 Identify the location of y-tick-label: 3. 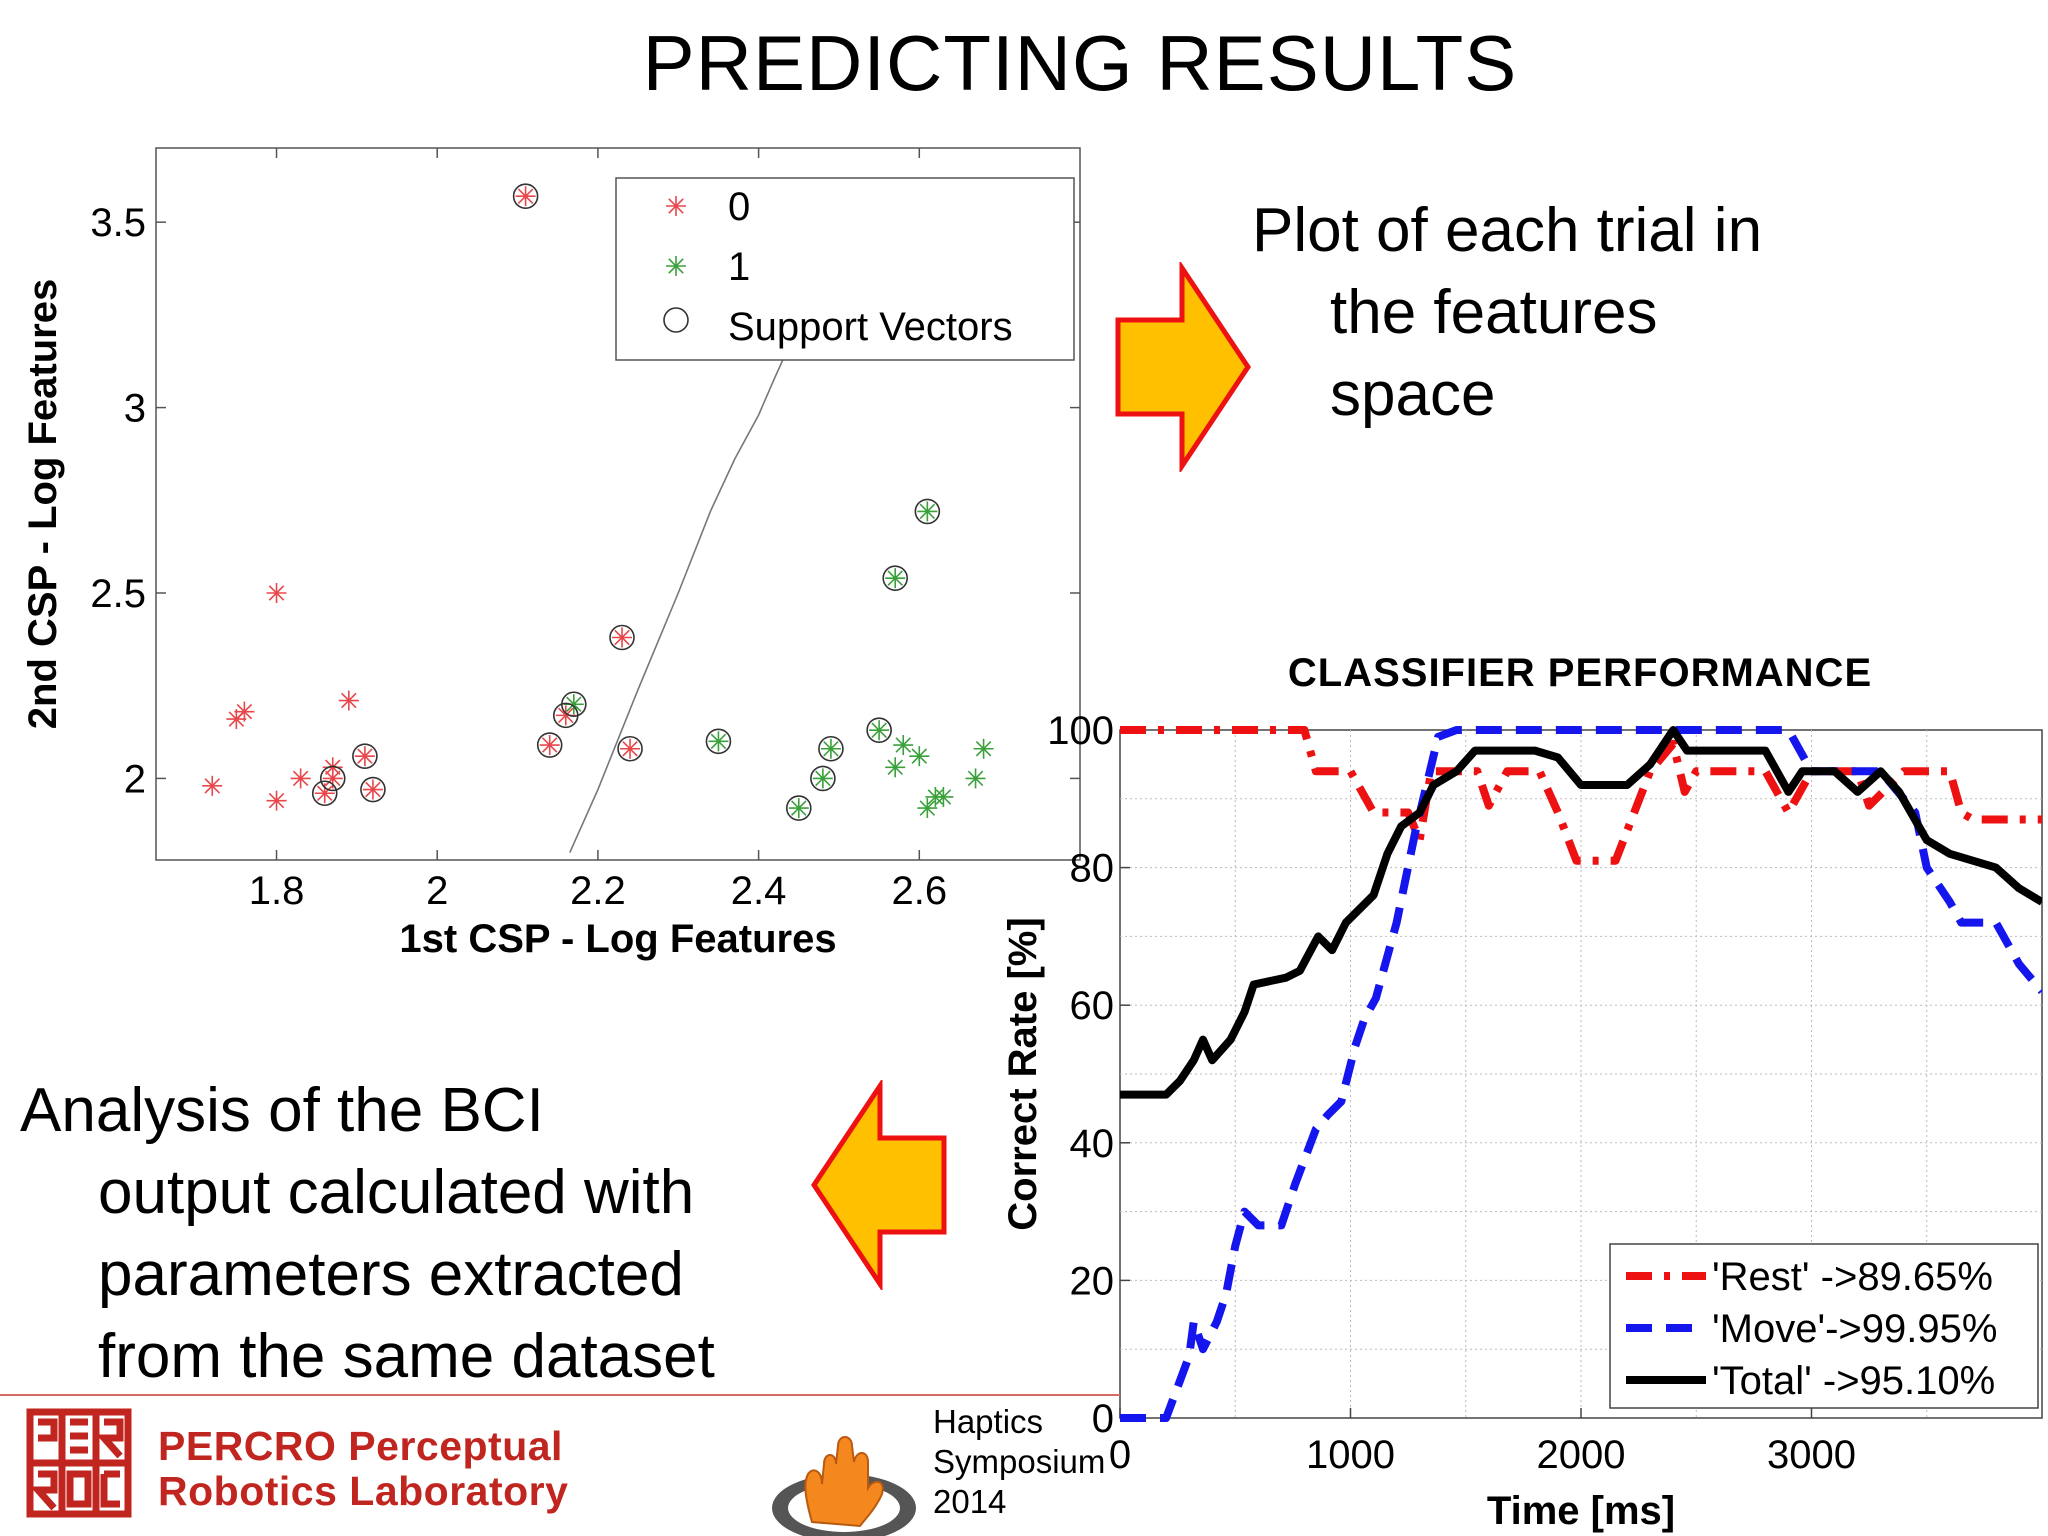
(135, 409).